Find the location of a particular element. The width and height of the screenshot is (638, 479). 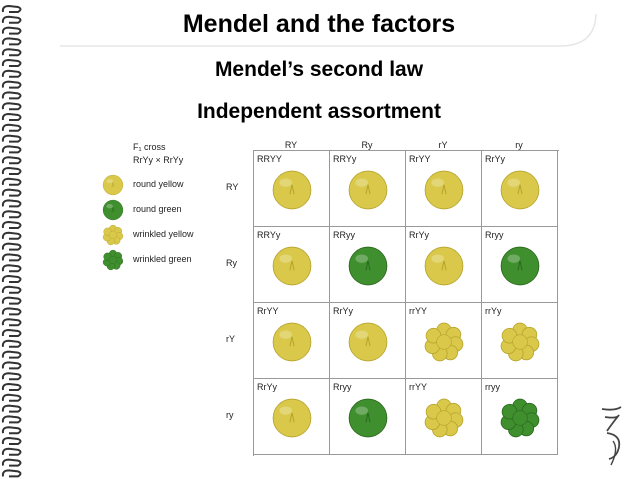

round-yellow-pea-icon is located at coordinates (113, 185).